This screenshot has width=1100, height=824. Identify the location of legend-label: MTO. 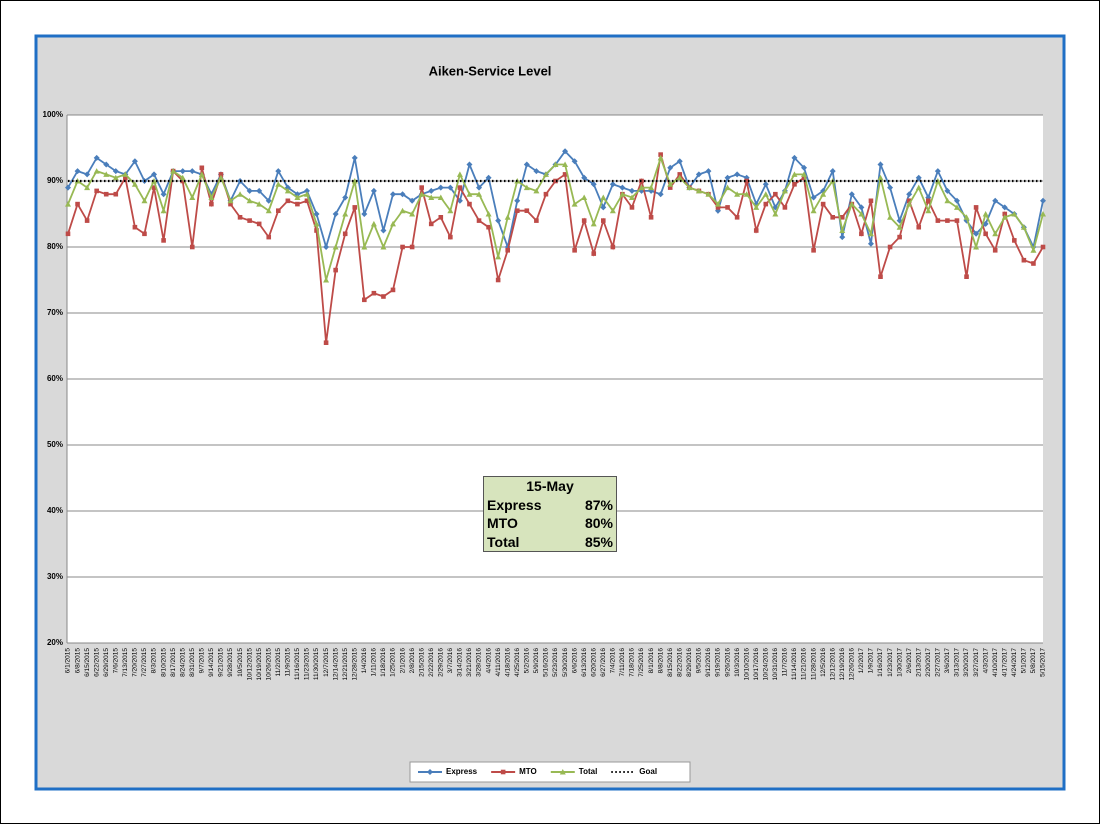
(528, 771).